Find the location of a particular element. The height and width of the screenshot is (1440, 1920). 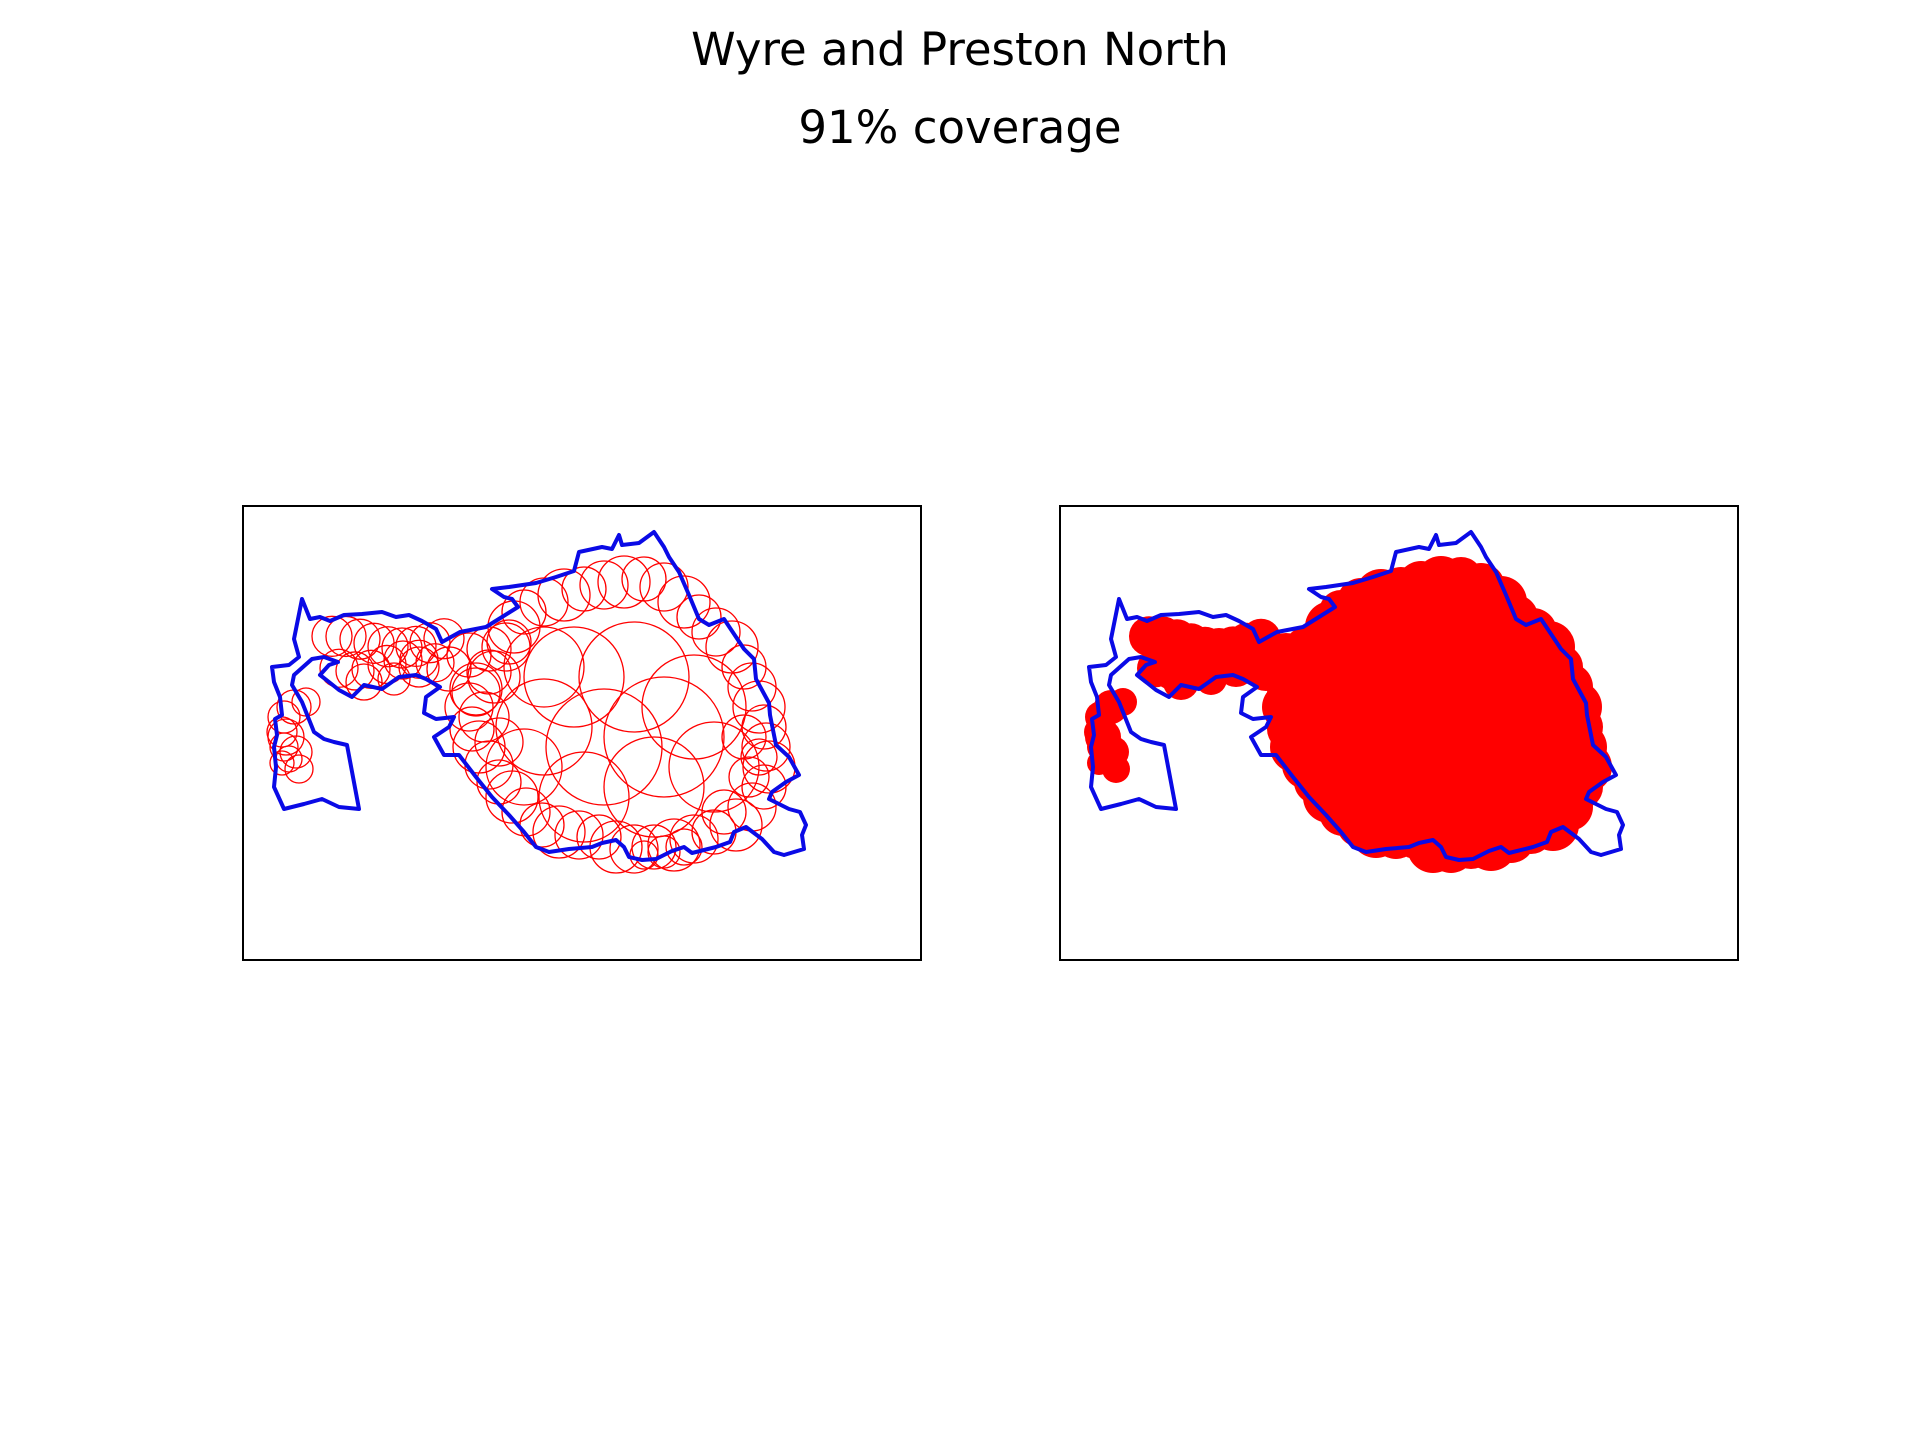

coverage-disk is located at coordinates (1181, 682).